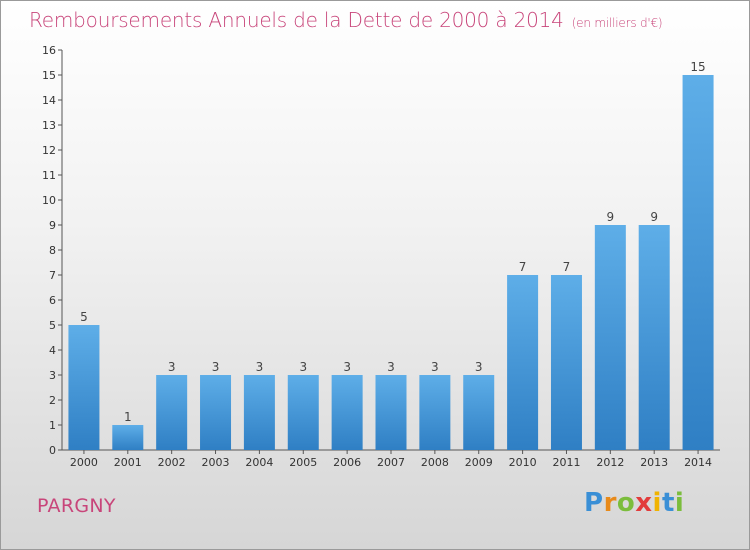 Image resolution: width=750 pixels, height=550 pixels. What do you see at coordinates (49, 50) in the screenshot?
I see `y-tick-label: 16` at bounding box center [49, 50].